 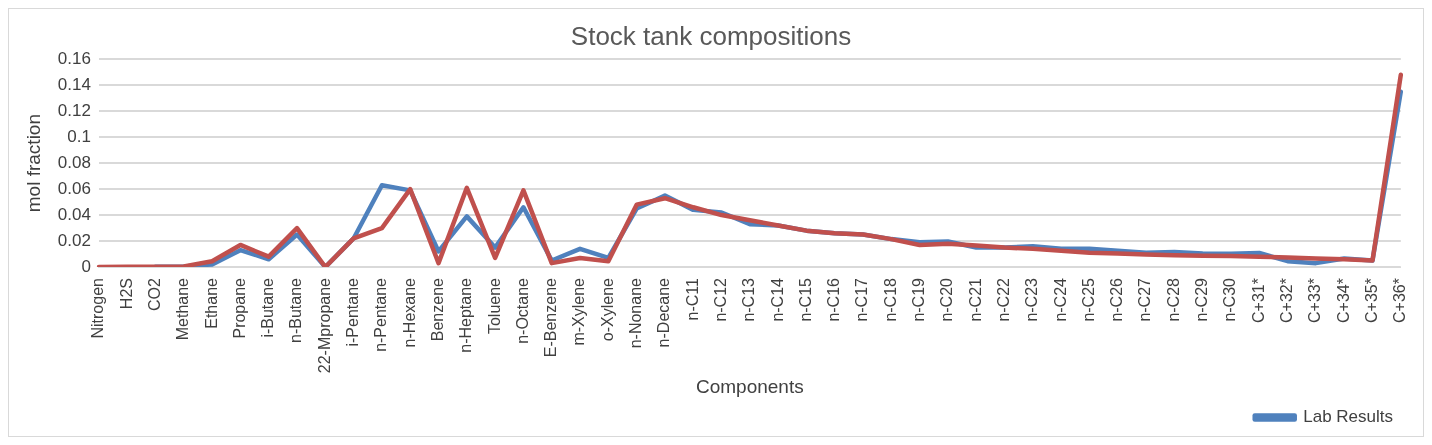 I want to click on x-tick-label: i-Butane, so click(x=268, y=307).